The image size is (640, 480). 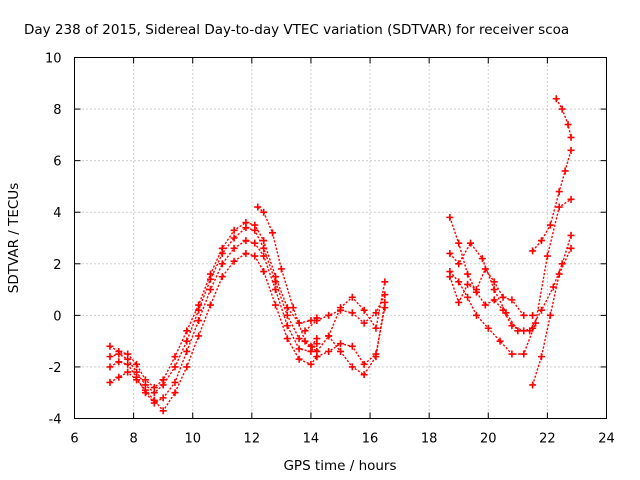 I want to click on x-tick-label: 18, so click(x=429, y=439).